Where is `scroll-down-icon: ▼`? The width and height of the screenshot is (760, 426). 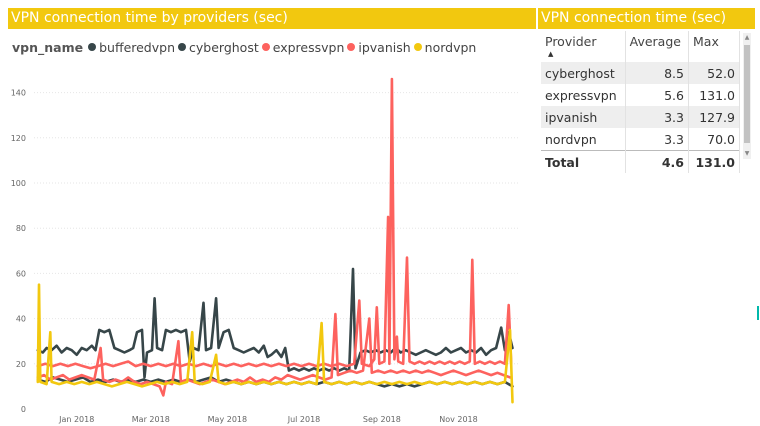 scroll-down-icon: ▼ is located at coordinates (747, 153).